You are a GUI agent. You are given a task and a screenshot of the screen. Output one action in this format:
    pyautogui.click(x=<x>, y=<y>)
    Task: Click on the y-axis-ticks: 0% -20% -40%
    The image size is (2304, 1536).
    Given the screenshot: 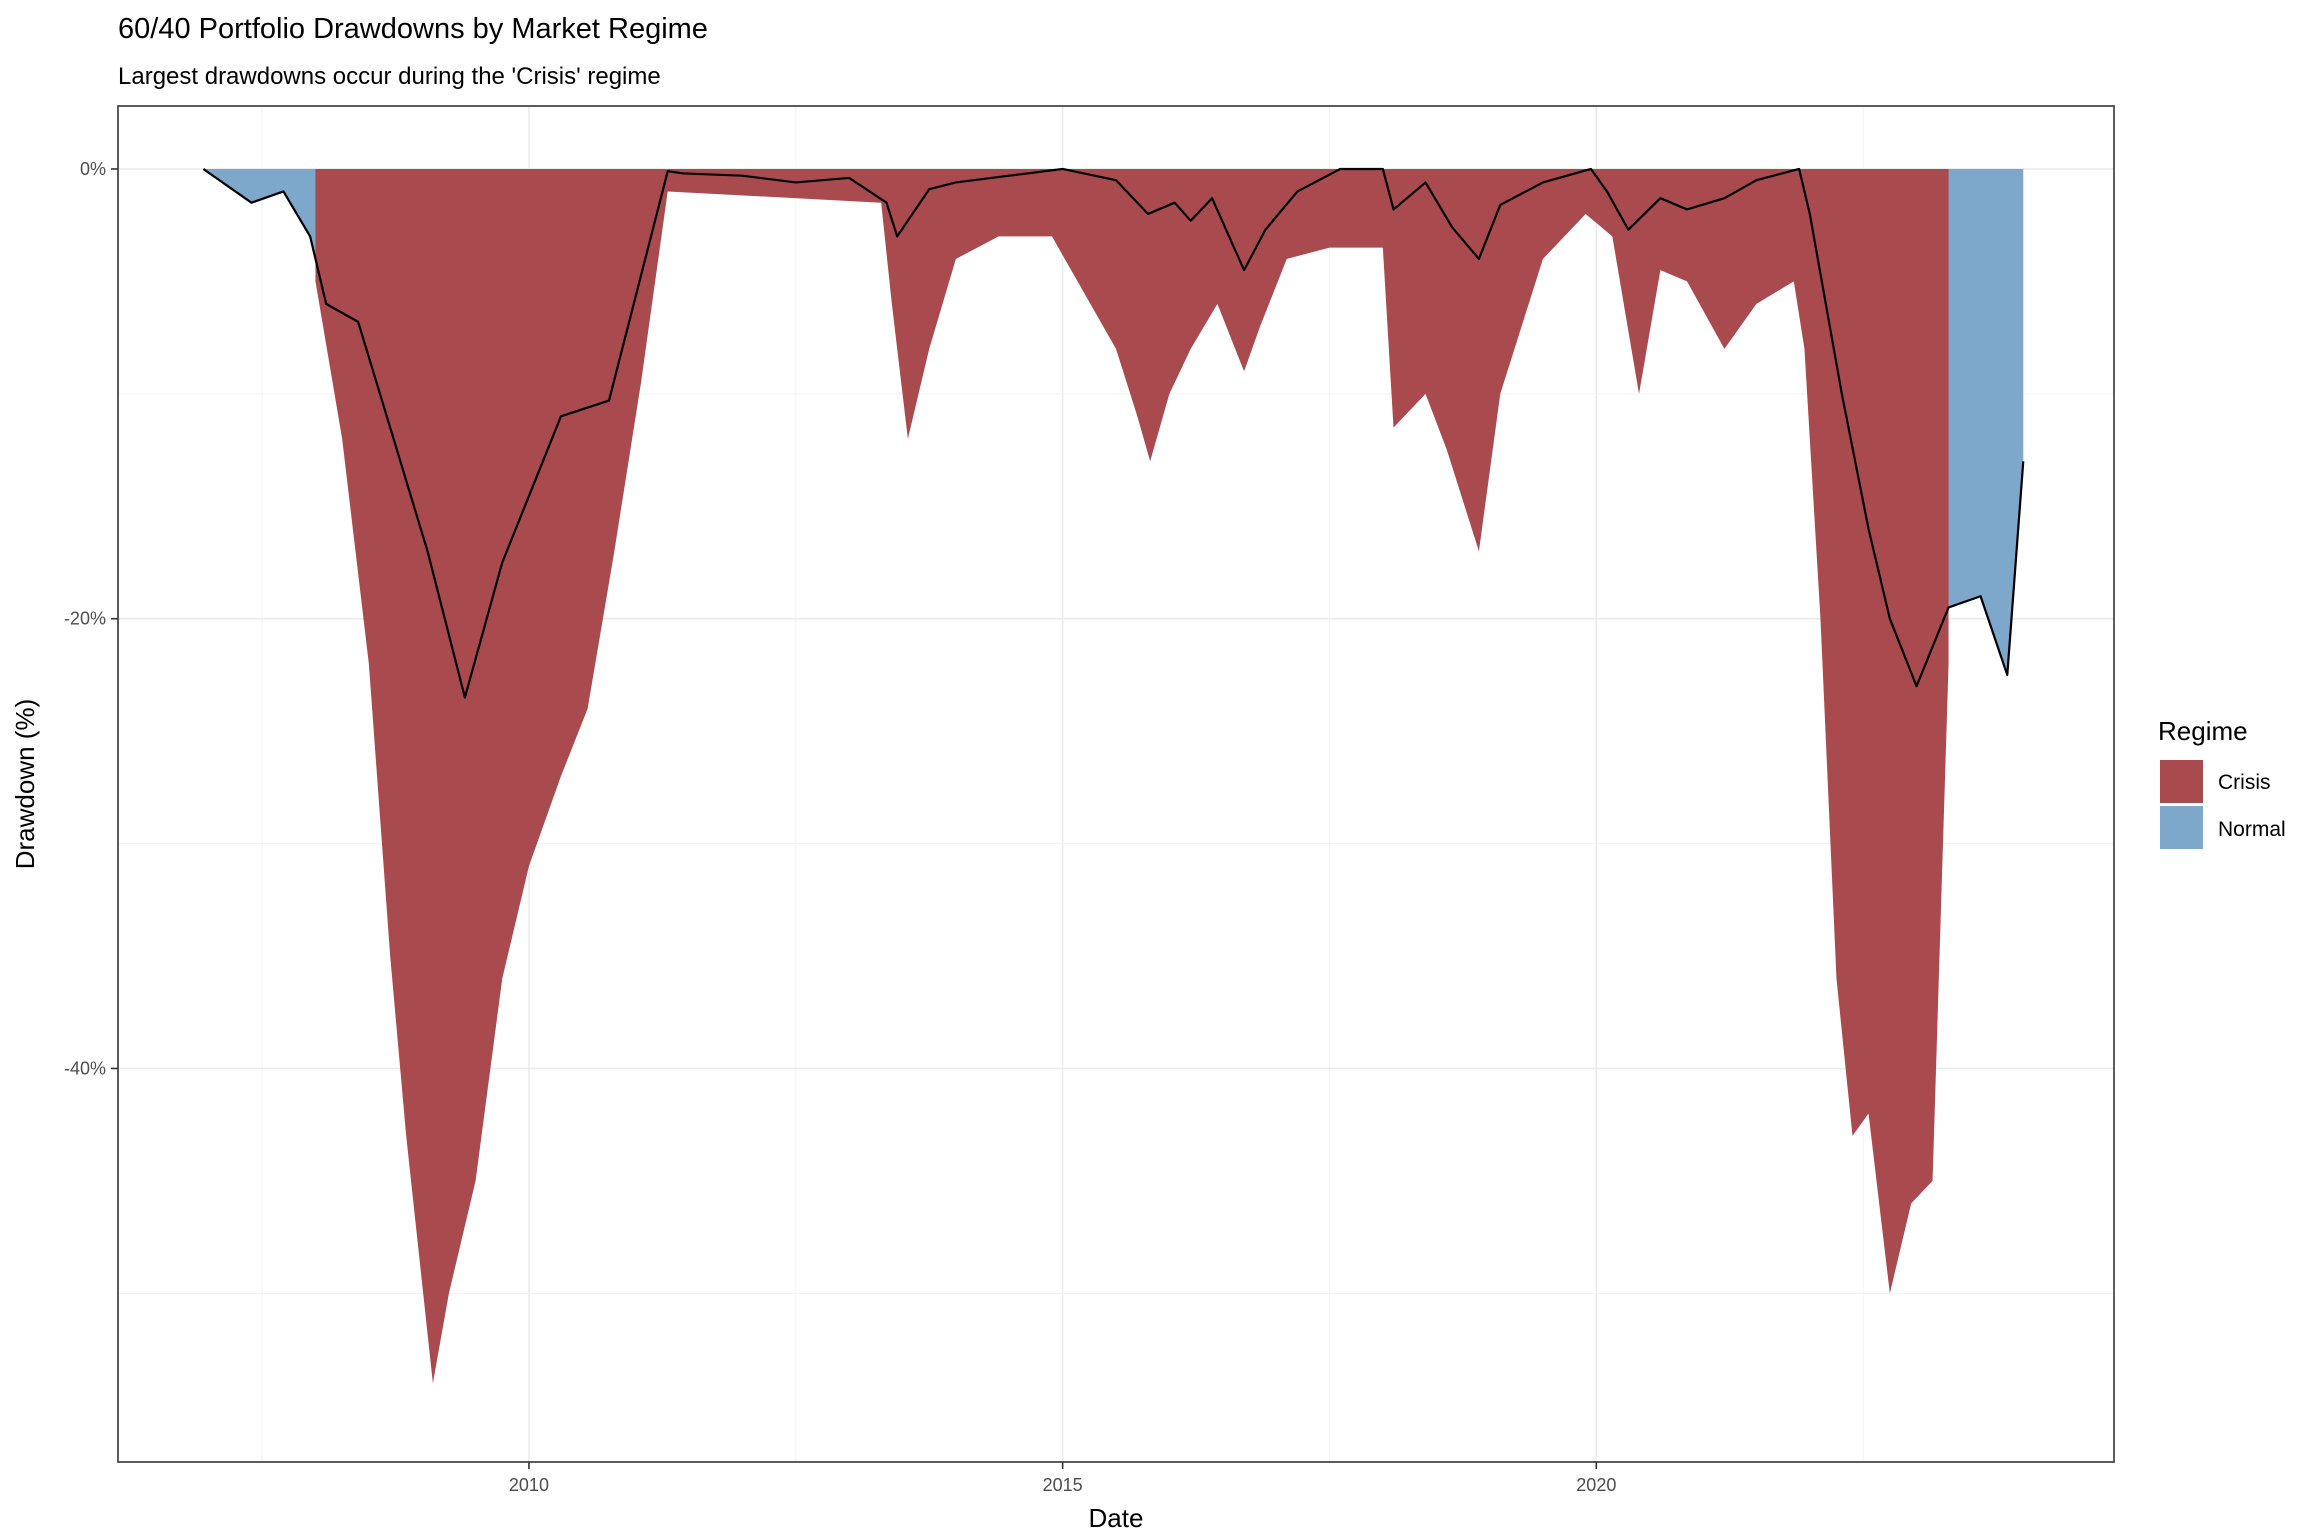 What is the action you would take?
    pyautogui.click(x=91, y=618)
    